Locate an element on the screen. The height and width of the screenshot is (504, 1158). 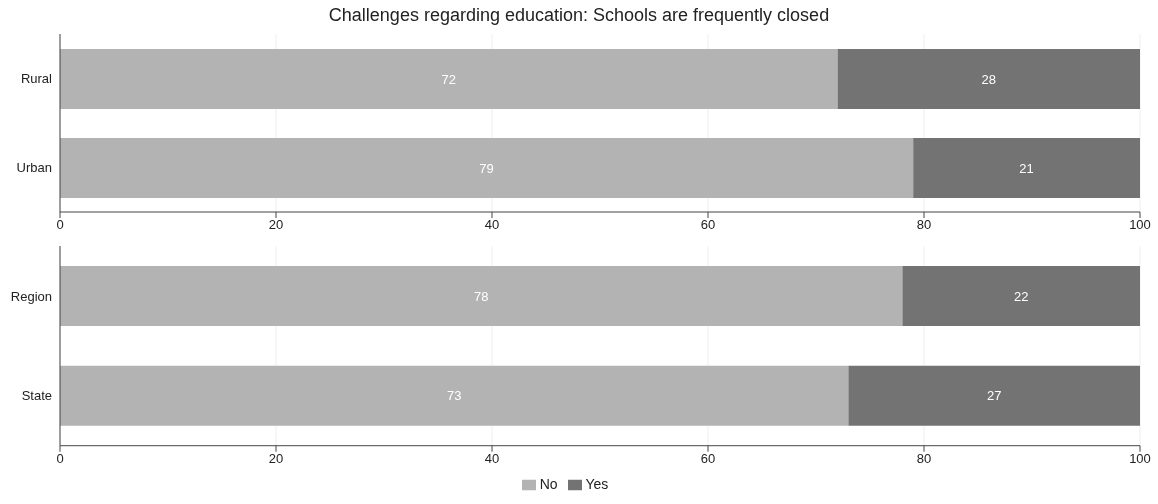
data-label: 72 is located at coordinates (449, 79).